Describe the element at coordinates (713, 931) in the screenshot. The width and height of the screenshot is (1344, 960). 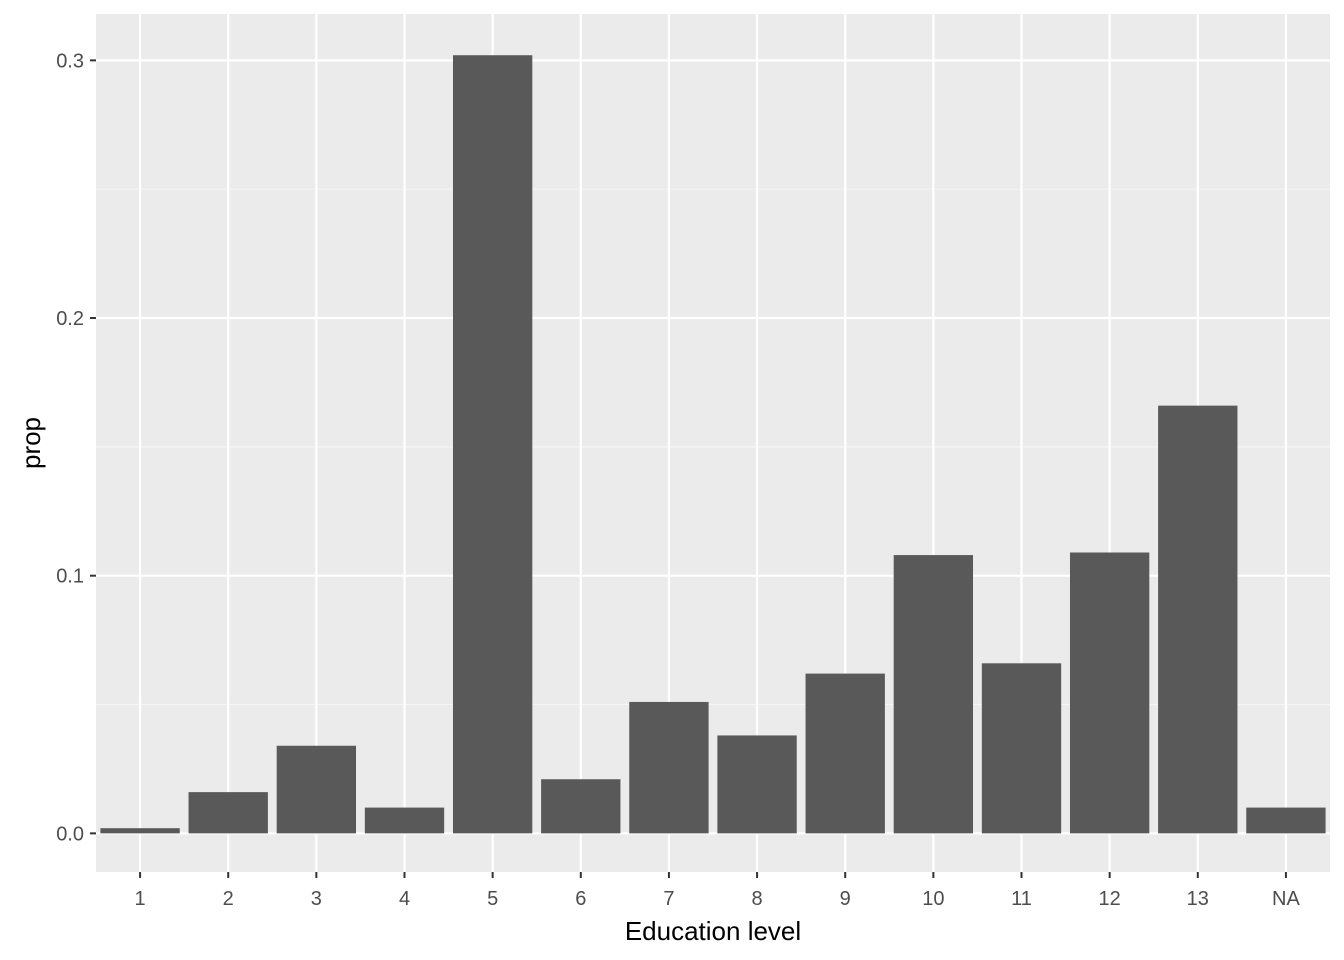
I see `x-axis-title: Education level` at that location.